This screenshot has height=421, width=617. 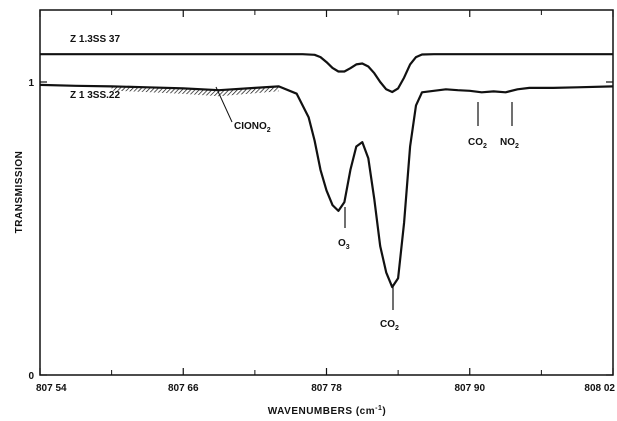 I want to click on clono2-leader-line, so click(x=224, y=104).